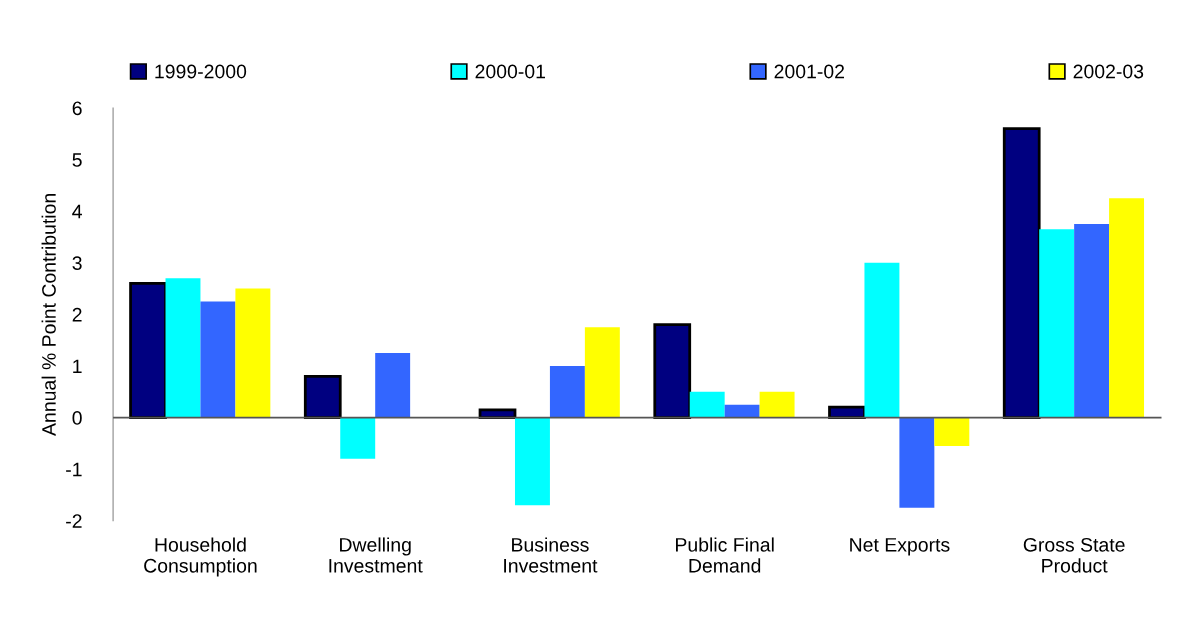 The image size is (1178, 617). Describe the element at coordinates (74, 469) in the screenshot. I see `y-tick-label: -1` at that location.